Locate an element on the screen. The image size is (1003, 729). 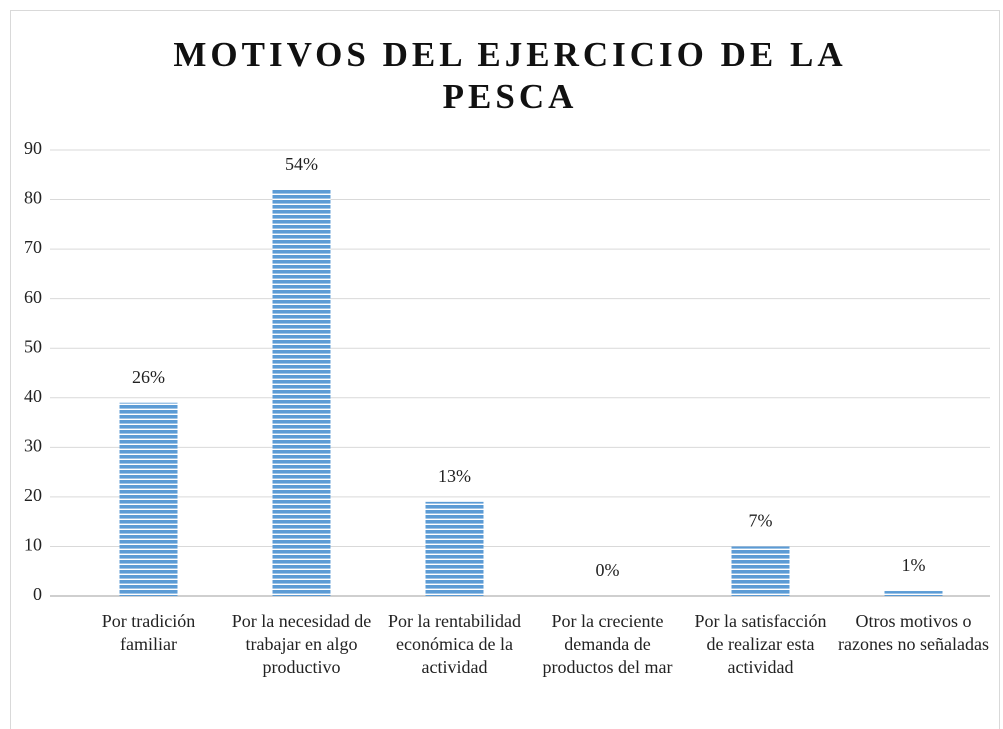
data-label: 54% is located at coordinates (301, 164).